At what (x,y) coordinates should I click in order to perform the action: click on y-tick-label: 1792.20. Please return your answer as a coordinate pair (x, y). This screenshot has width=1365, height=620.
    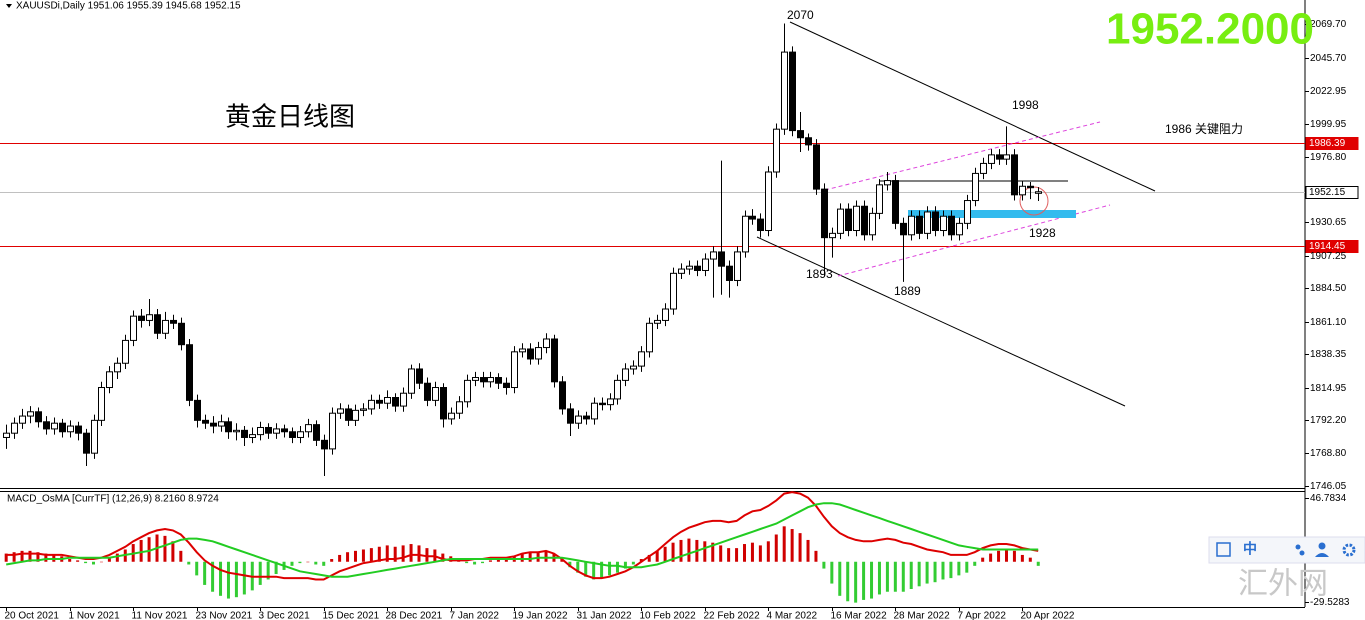
    Looking at the image, I should click on (1328, 420).